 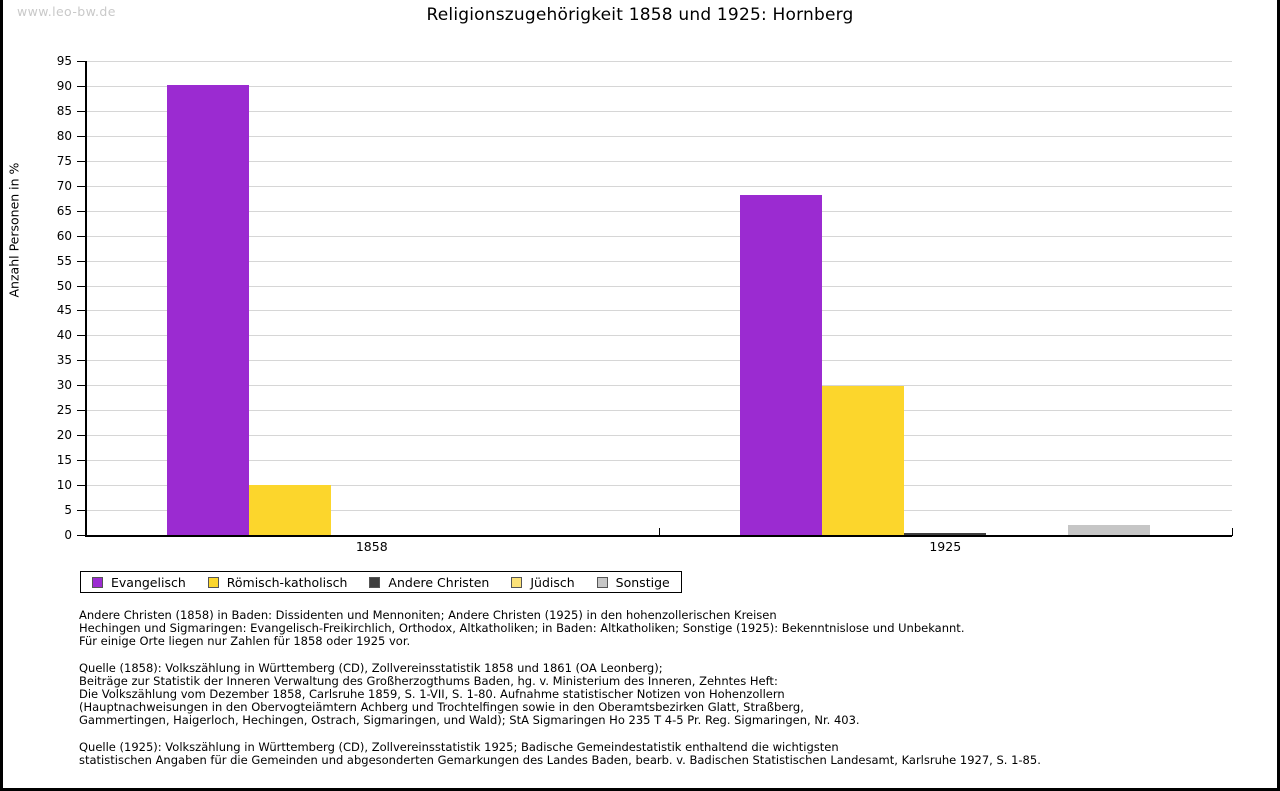 What do you see at coordinates (14, 230) in the screenshot?
I see `y-axis-title: Anzahl Personen in %` at bounding box center [14, 230].